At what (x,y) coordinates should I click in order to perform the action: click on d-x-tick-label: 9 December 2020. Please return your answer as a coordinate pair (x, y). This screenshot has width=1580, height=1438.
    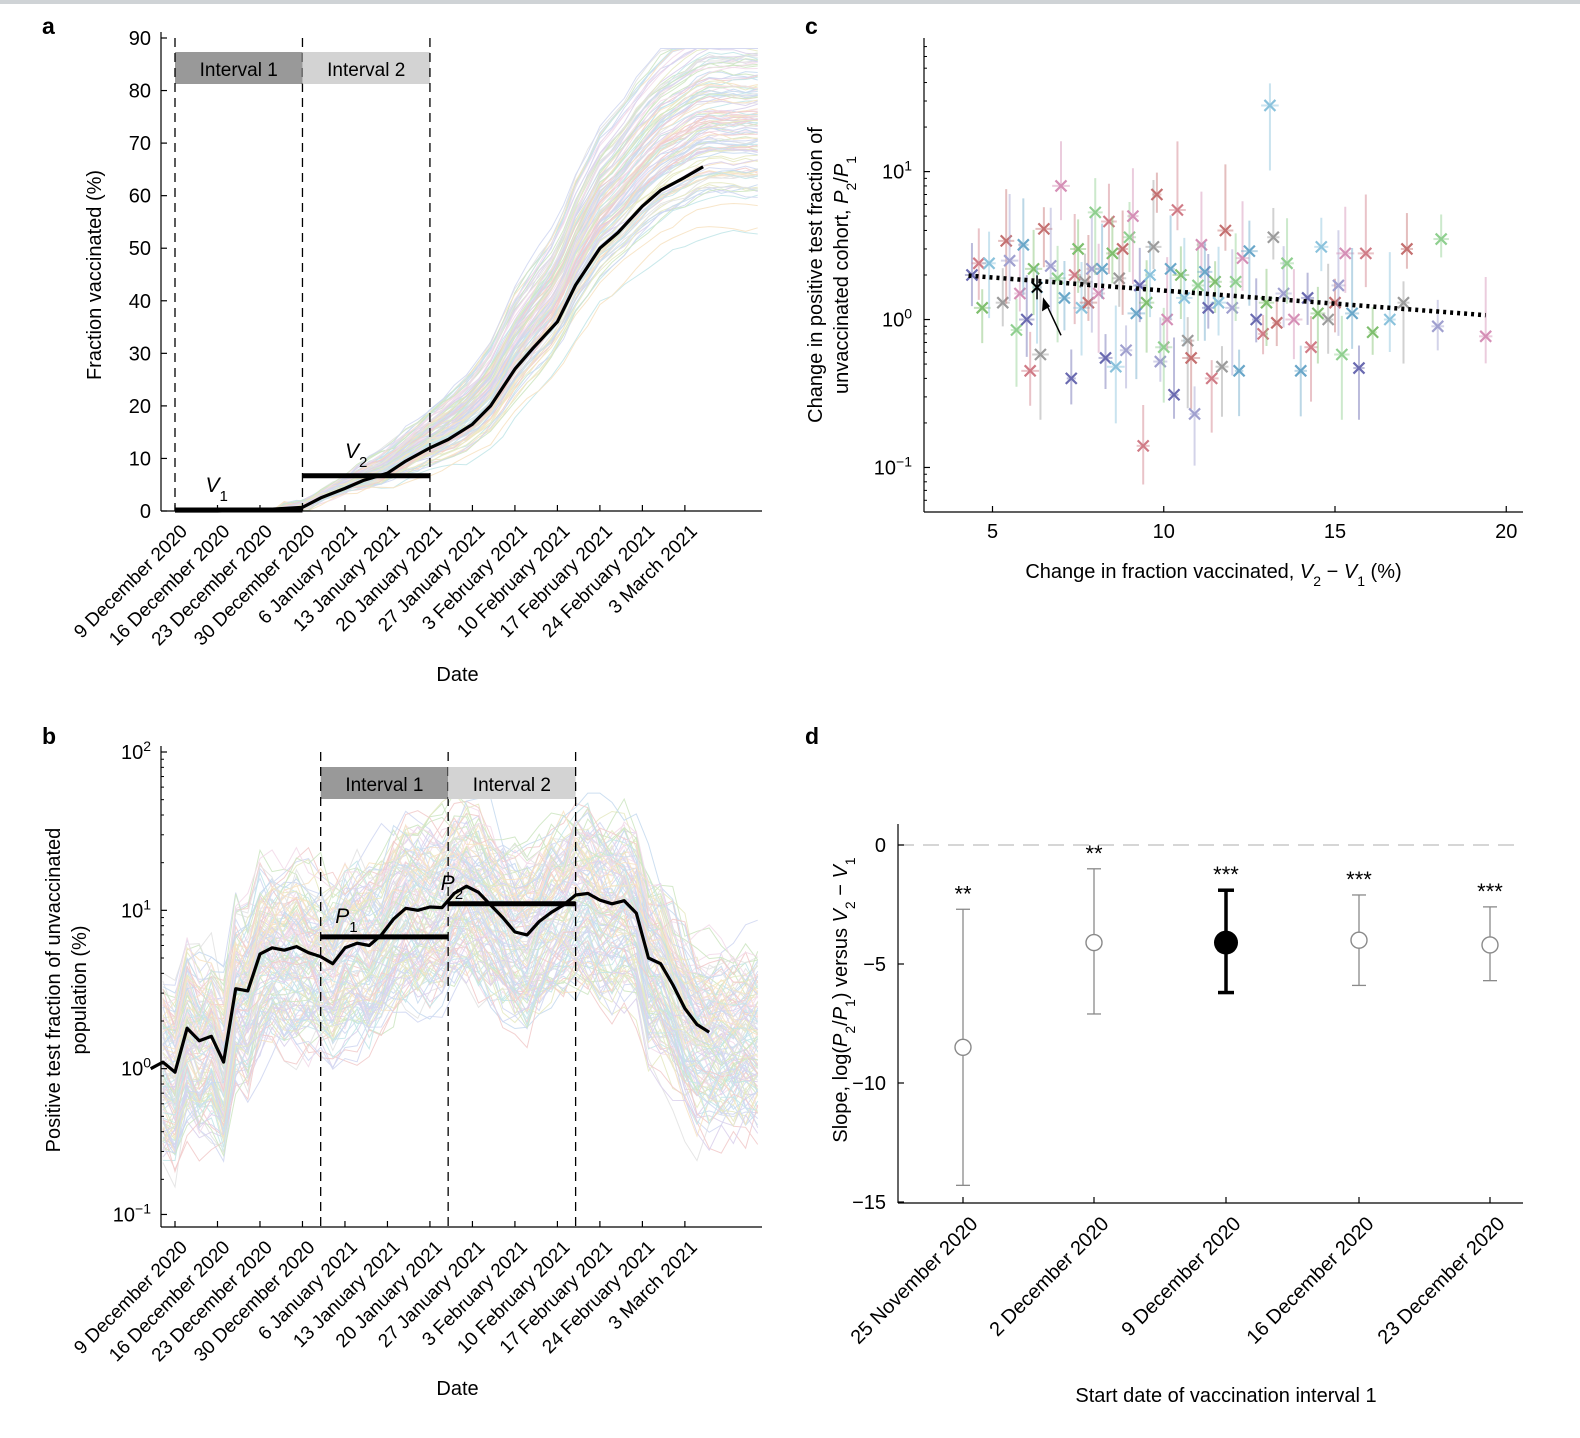
    Looking at the image, I should click on (1181, 1277).